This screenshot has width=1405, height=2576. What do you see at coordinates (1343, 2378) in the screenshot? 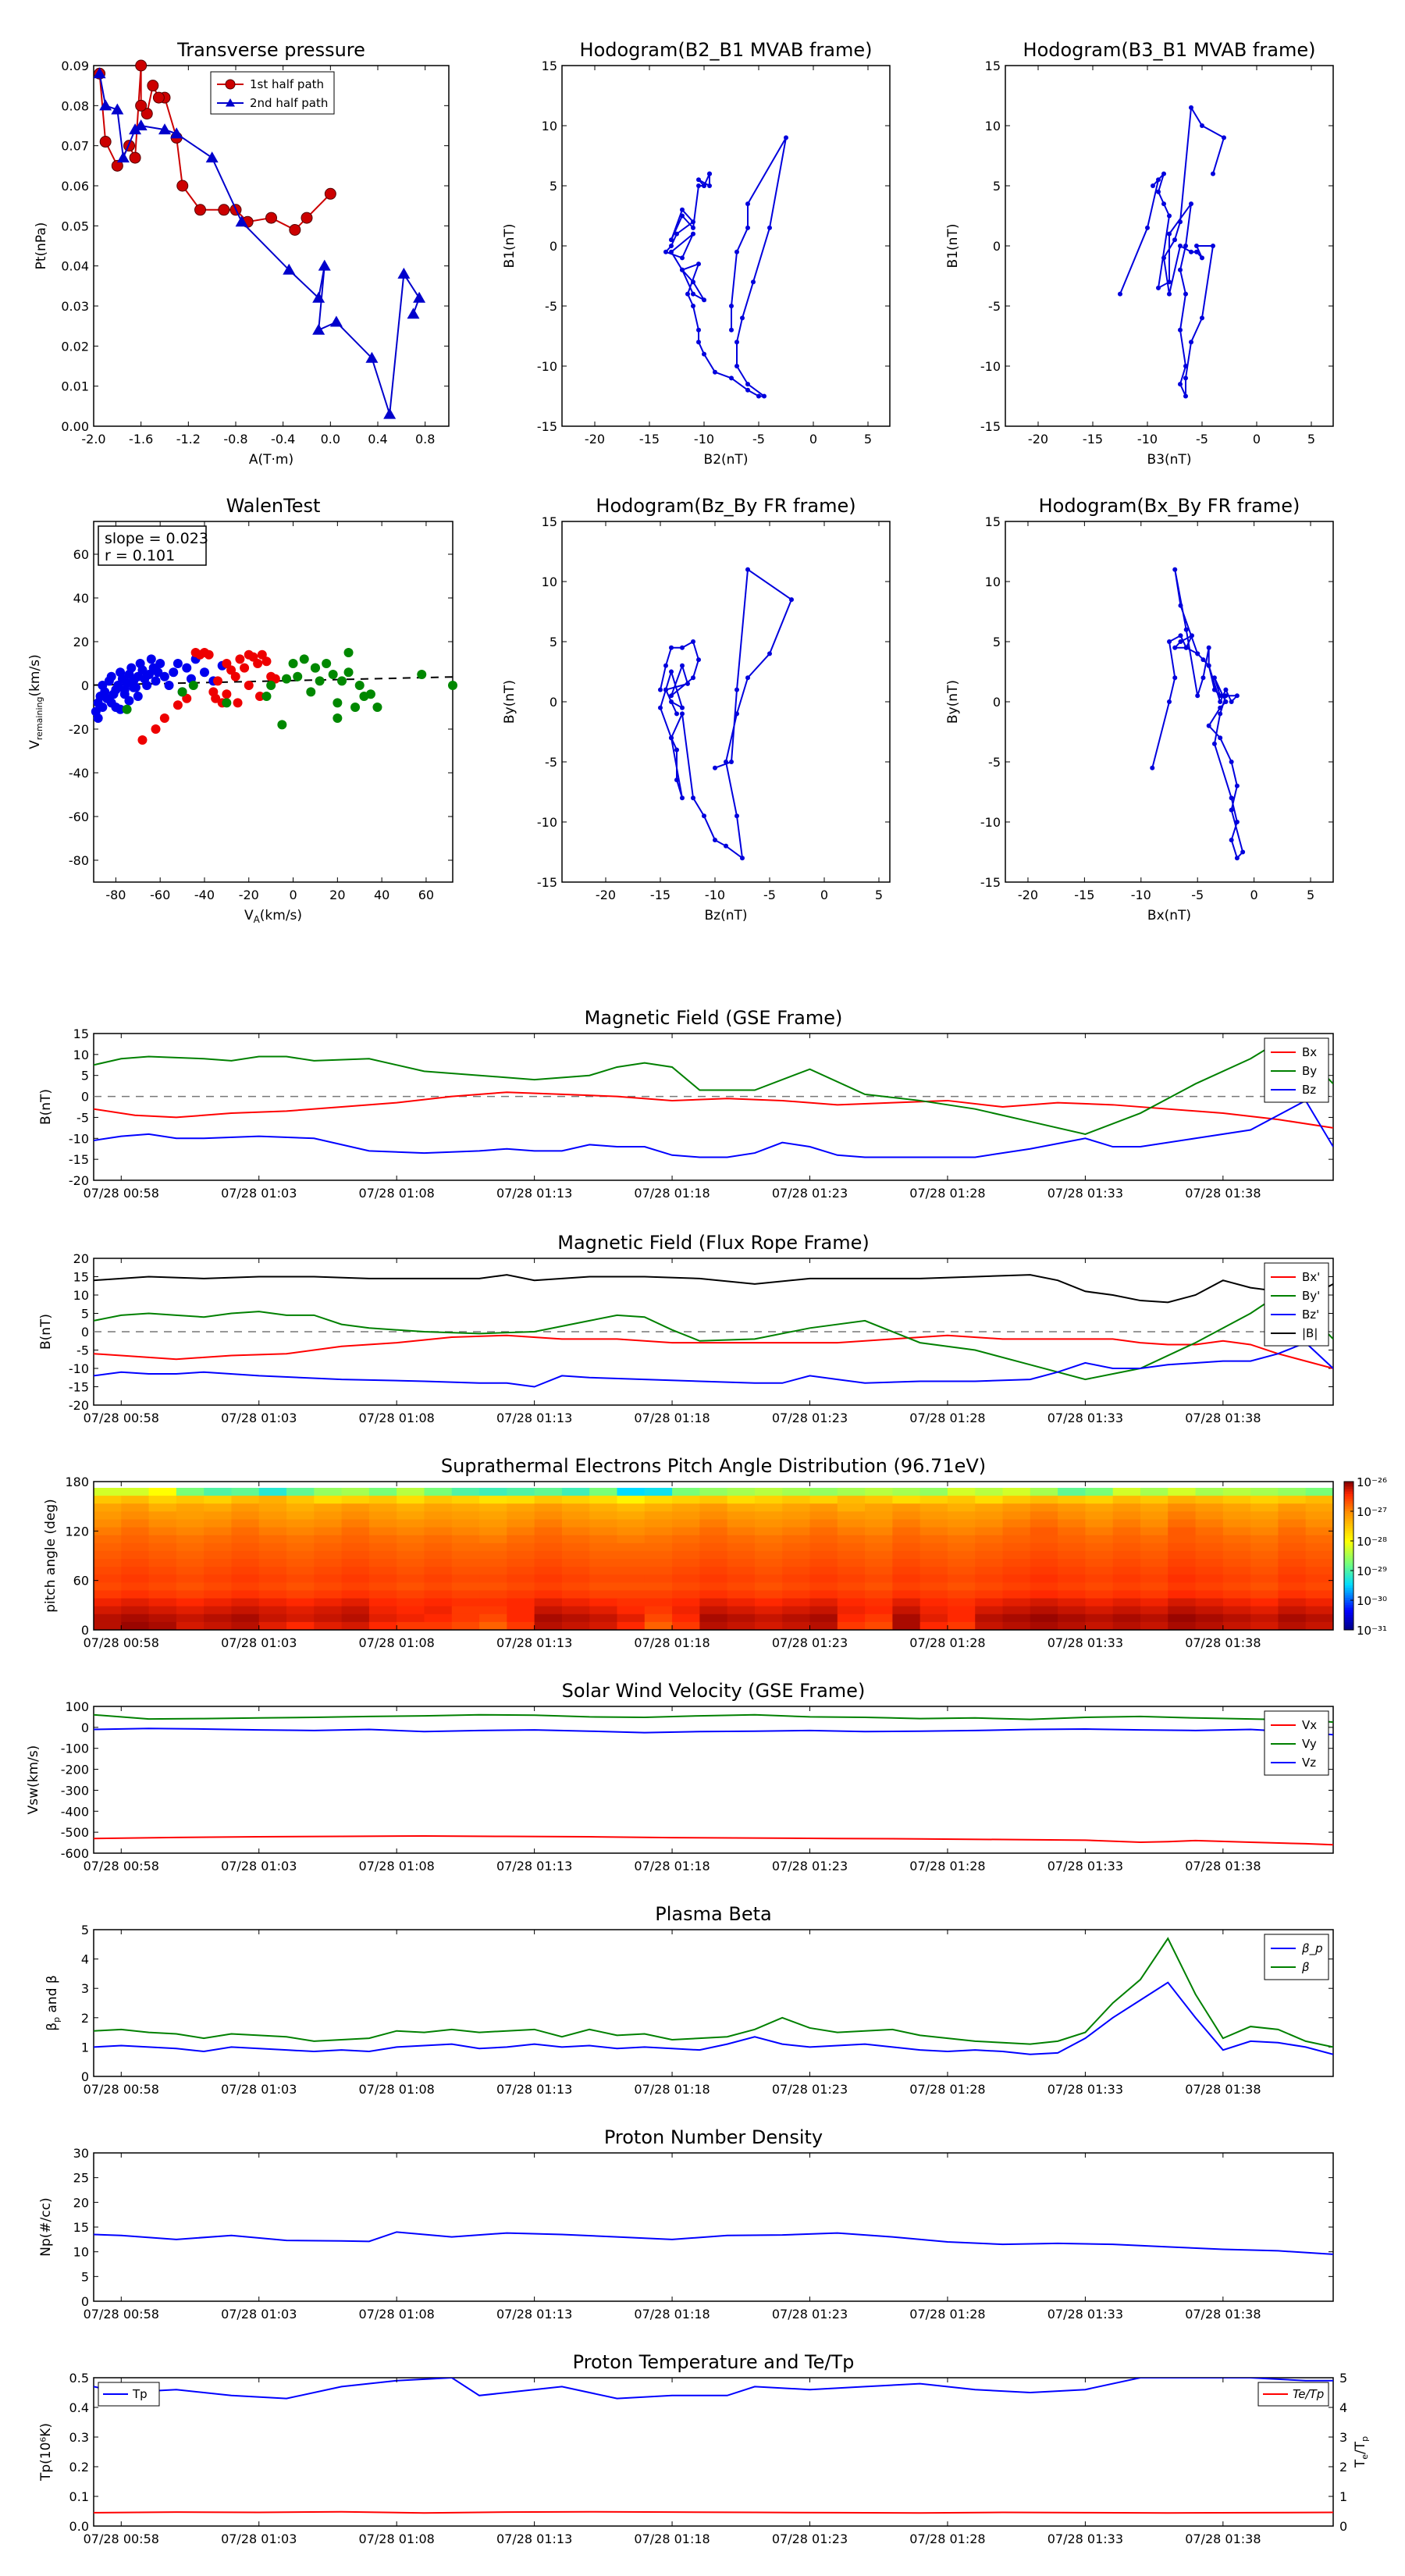
I see `y-tick-label-right: 5` at bounding box center [1343, 2378].